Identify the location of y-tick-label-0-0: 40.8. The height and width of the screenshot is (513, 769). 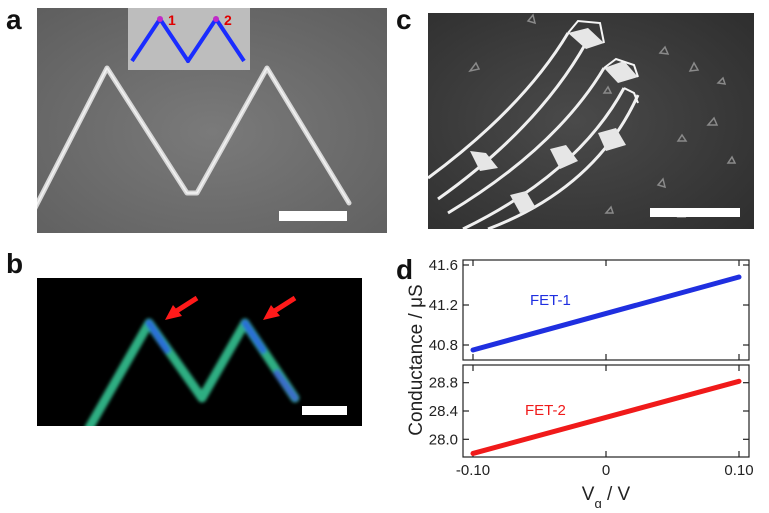
(443, 345).